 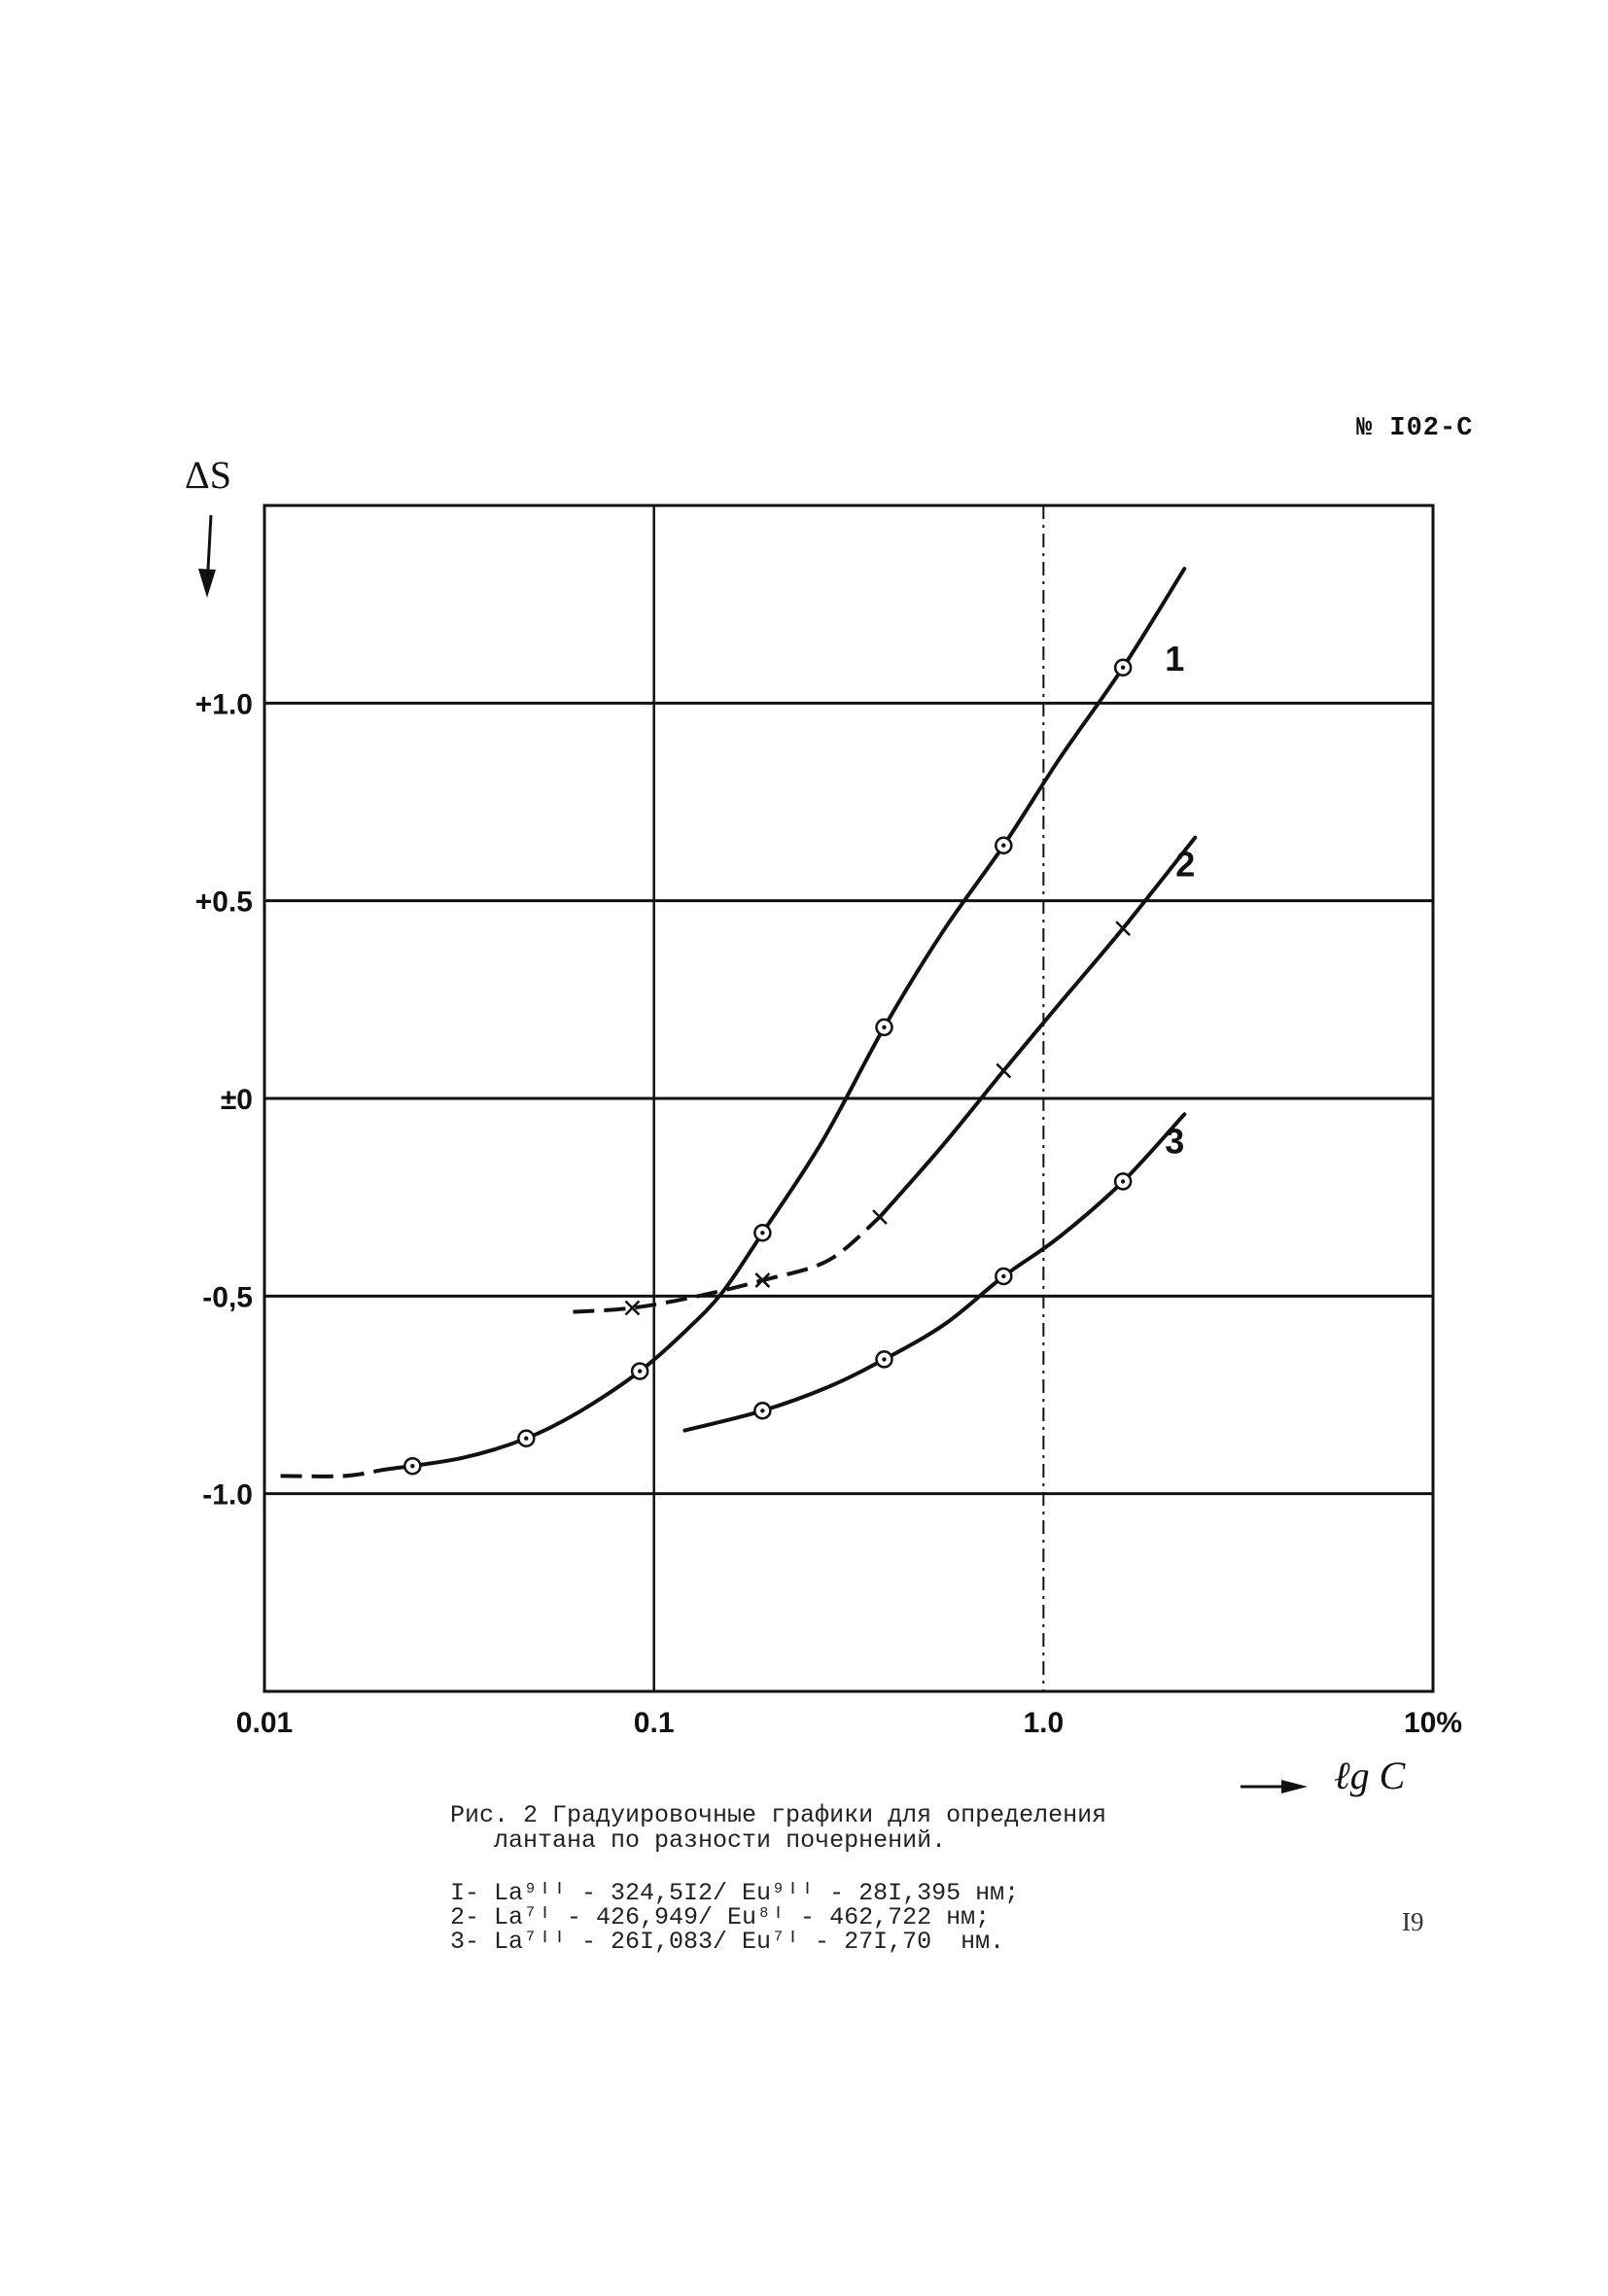 I want to click on curve-label-1: 1, so click(x=1174, y=658).